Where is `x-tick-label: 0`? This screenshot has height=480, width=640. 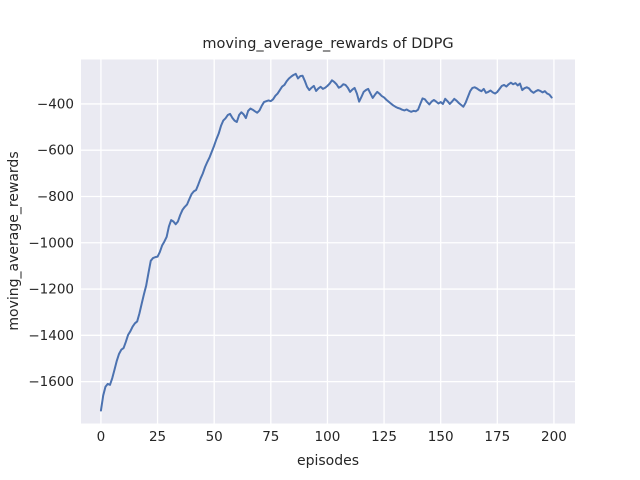
x-tick-label: 0 is located at coordinates (101, 437).